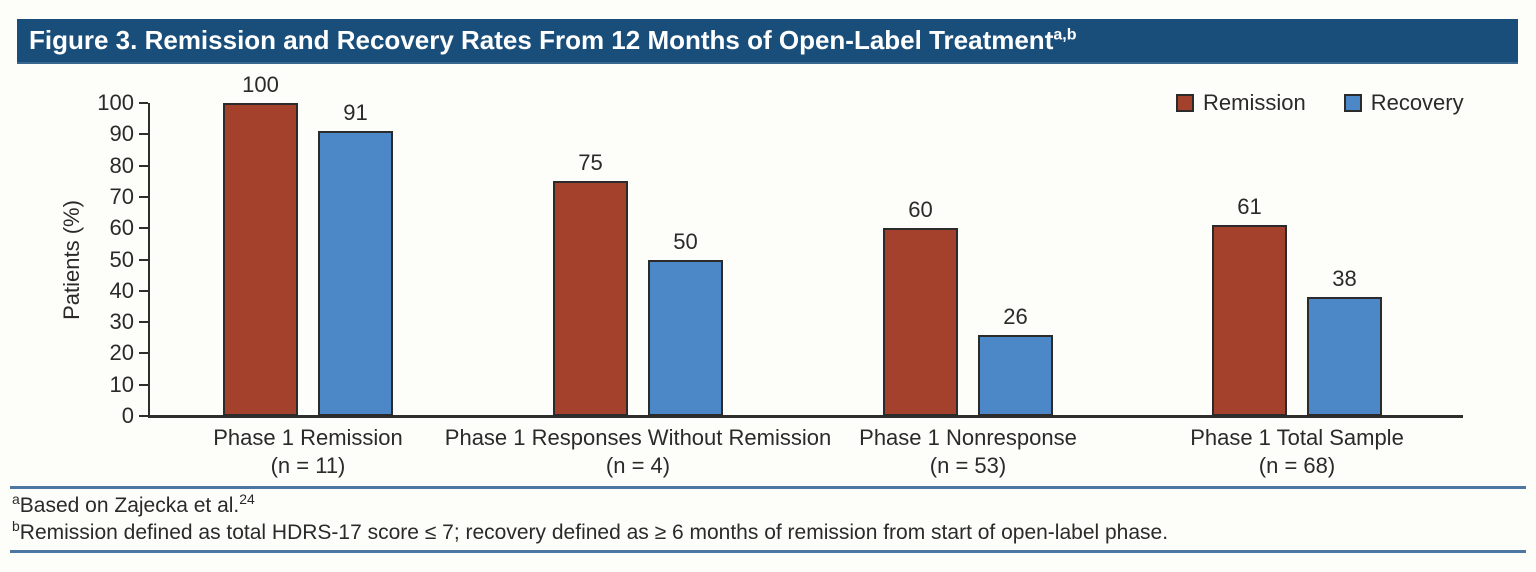 The height and width of the screenshot is (572, 1536). Describe the element at coordinates (968, 452) in the screenshot. I see `x-category-label: Phase 1 Nonresponse (n = 53)` at that location.